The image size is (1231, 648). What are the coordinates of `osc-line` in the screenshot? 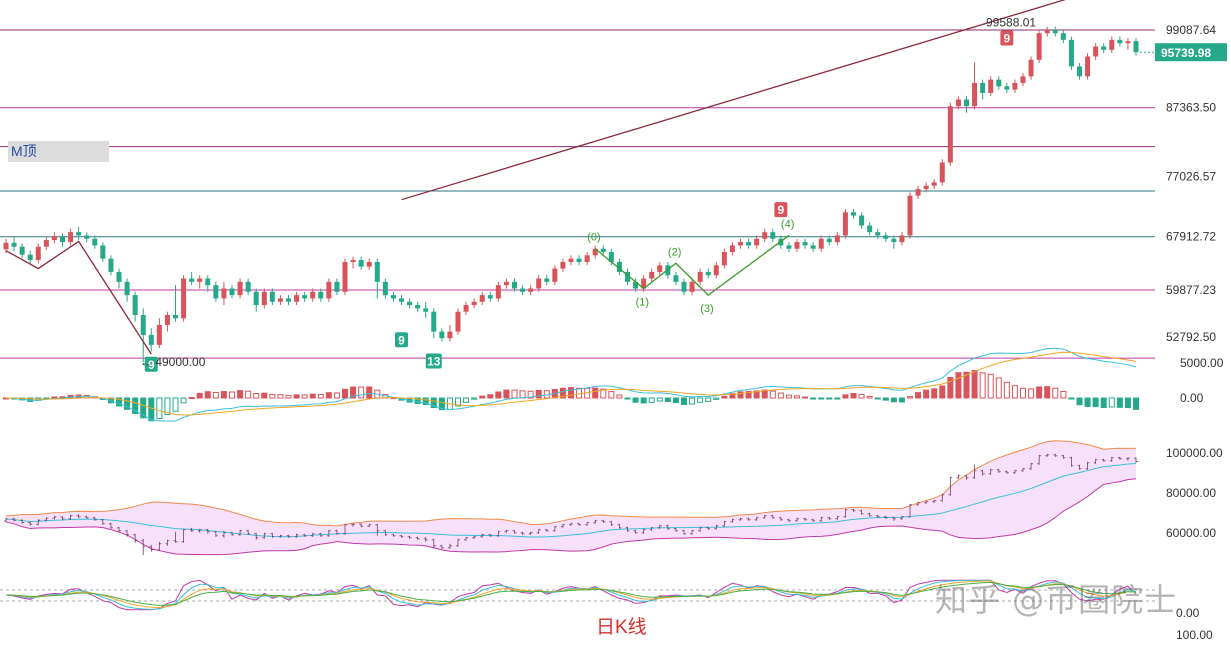 It's located at (571, 594).